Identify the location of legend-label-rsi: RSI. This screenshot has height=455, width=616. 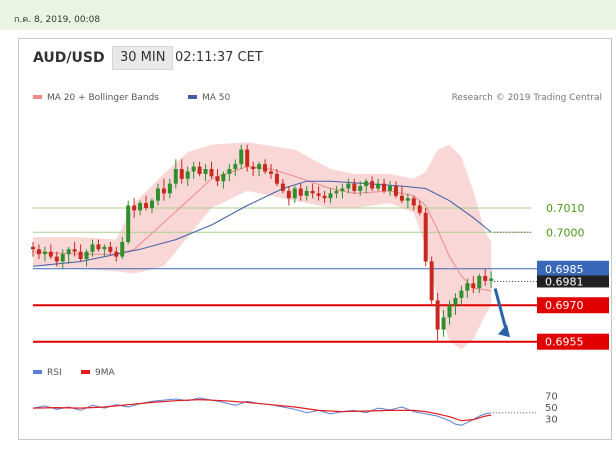
(54, 373).